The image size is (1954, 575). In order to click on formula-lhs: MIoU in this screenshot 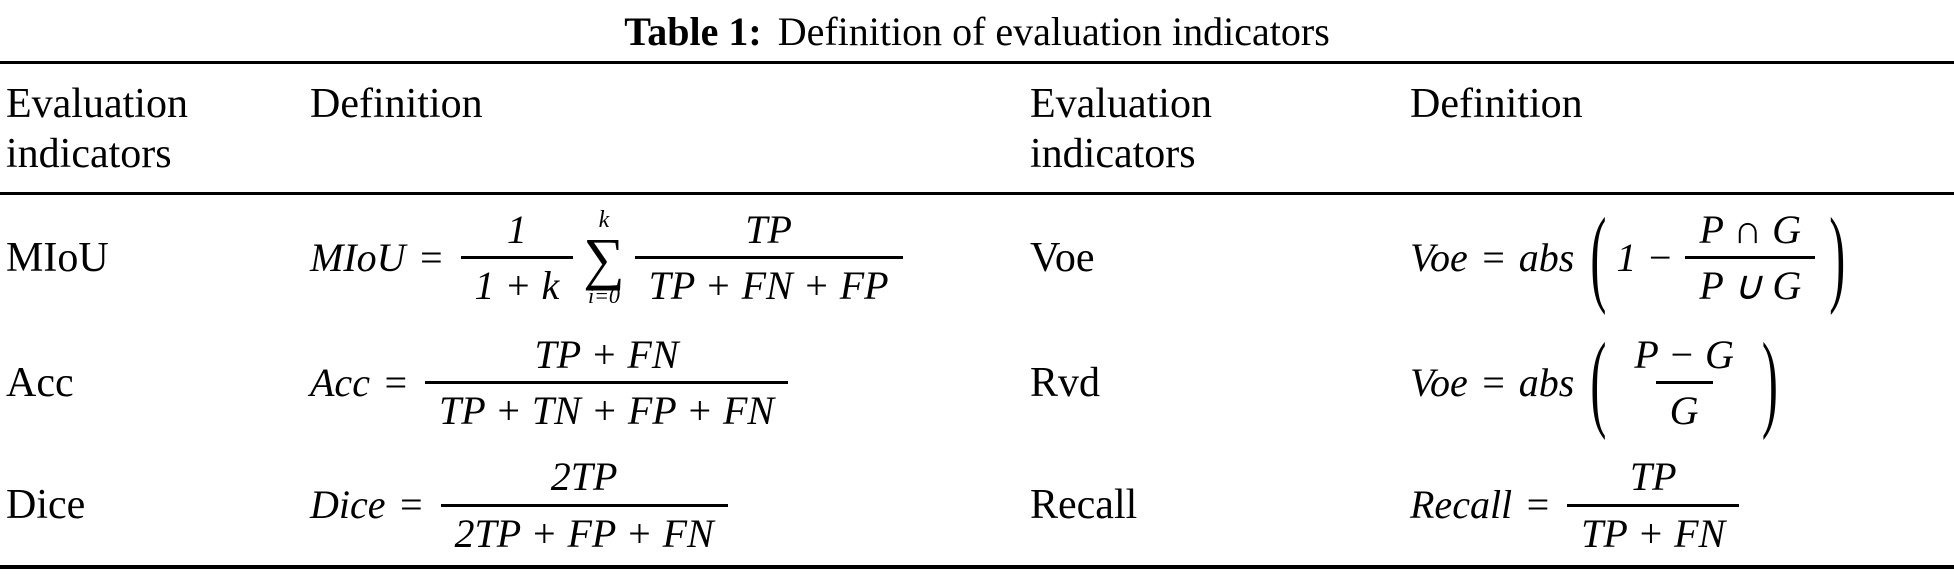, I will do `click(358, 257)`.